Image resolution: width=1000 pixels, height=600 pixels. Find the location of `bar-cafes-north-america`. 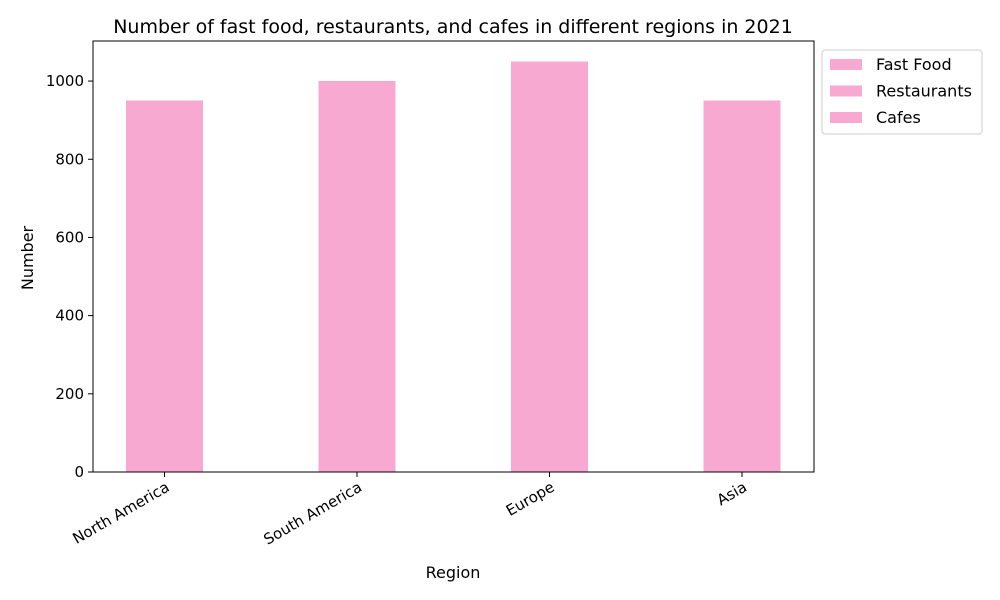

bar-cafes-north-america is located at coordinates (164, 286).